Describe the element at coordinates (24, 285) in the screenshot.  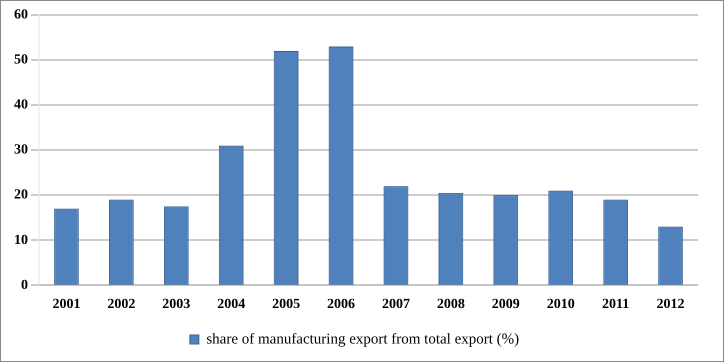
I see `y-tick-label: 0` at that location.